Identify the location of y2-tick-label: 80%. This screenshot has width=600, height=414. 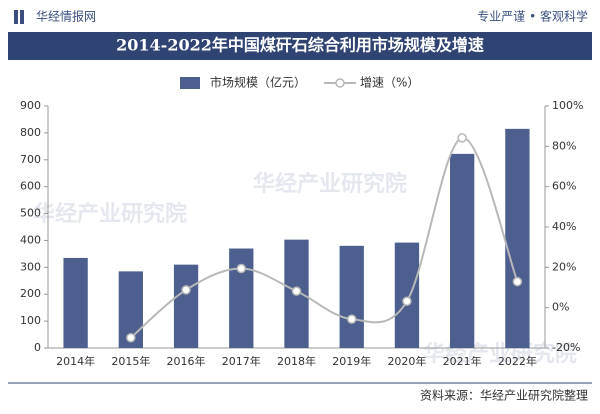
(564, 145).